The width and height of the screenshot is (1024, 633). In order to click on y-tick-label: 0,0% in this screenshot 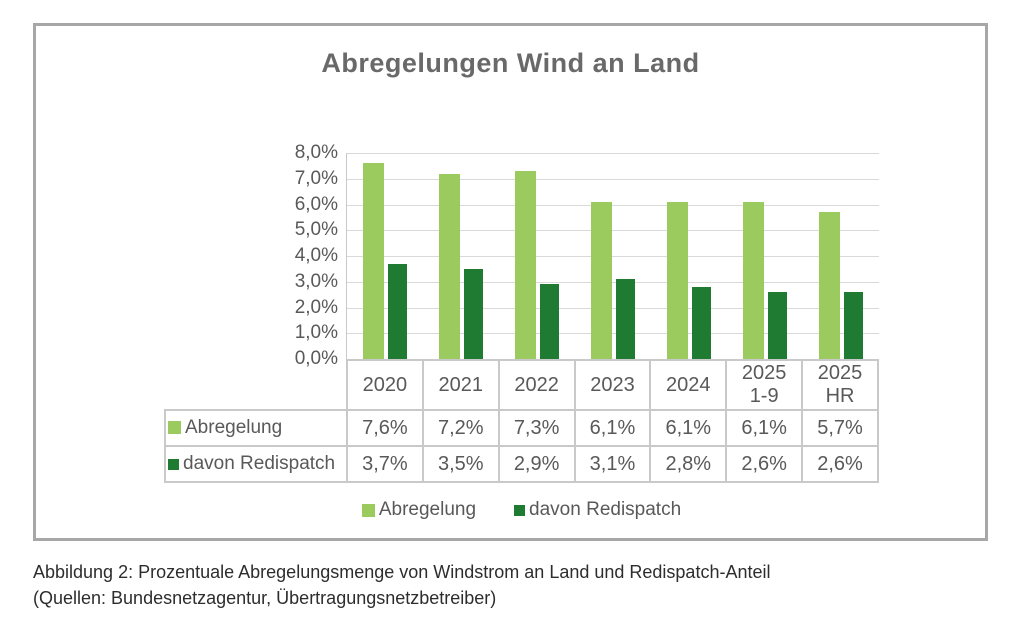, I will do `click(316, 358)`.